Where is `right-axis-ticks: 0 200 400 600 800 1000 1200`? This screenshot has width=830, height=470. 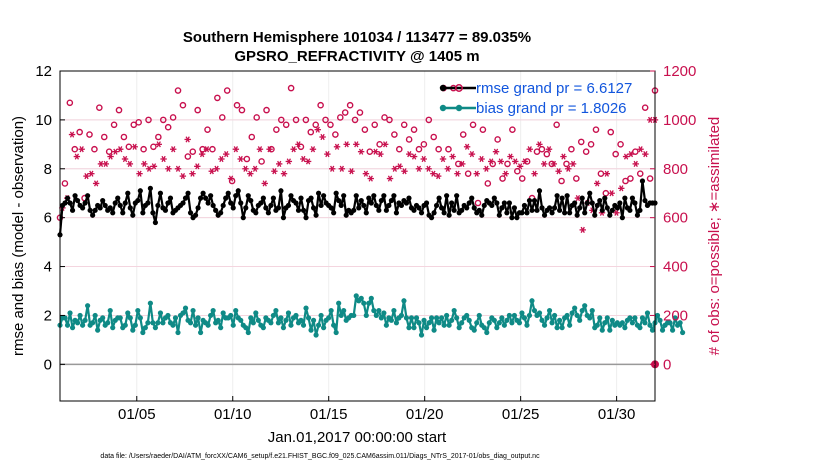
right-axis-ticks: 0 200 400 600 800 1000 1200 is located at coordinates (673, 218).